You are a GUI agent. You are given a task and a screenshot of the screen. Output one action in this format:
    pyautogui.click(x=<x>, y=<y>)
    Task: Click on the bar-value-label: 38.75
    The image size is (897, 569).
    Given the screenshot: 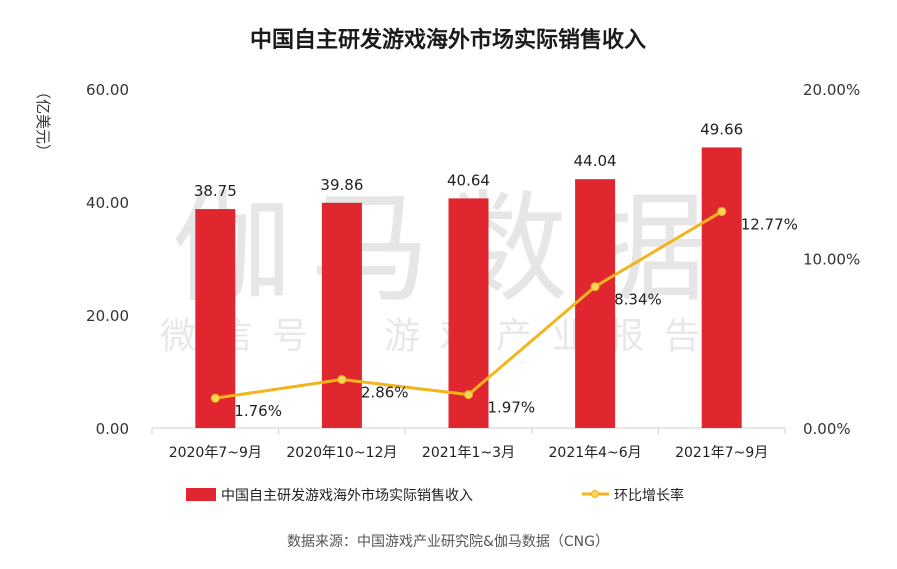 What is the action you would take?
    pyautogui.click(x=215, y=191)
    